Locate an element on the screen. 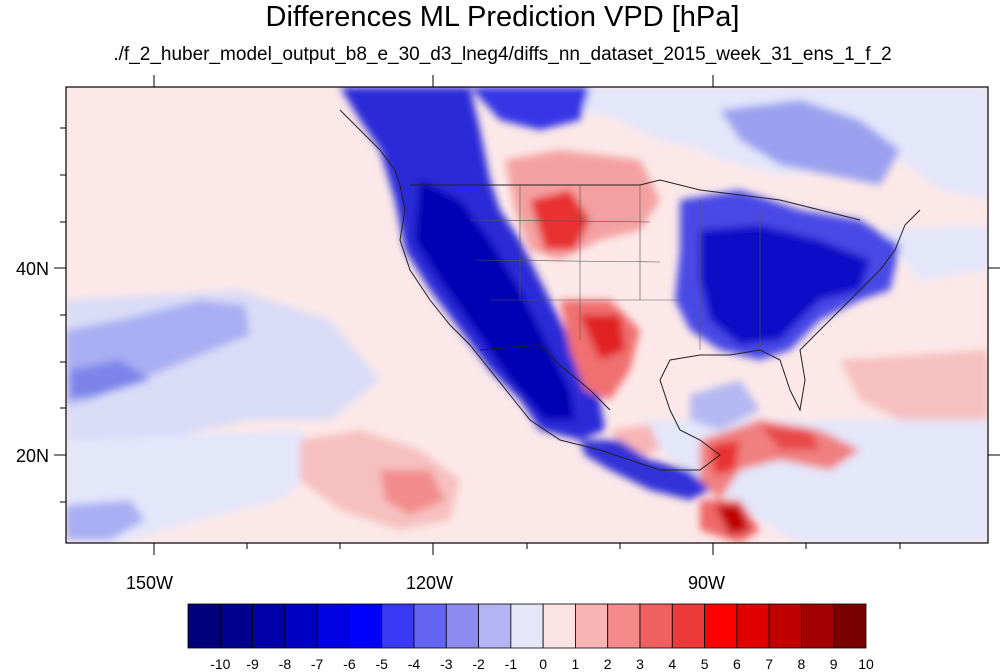  field-region-caribbean-red is located at coordinates (725, 457).